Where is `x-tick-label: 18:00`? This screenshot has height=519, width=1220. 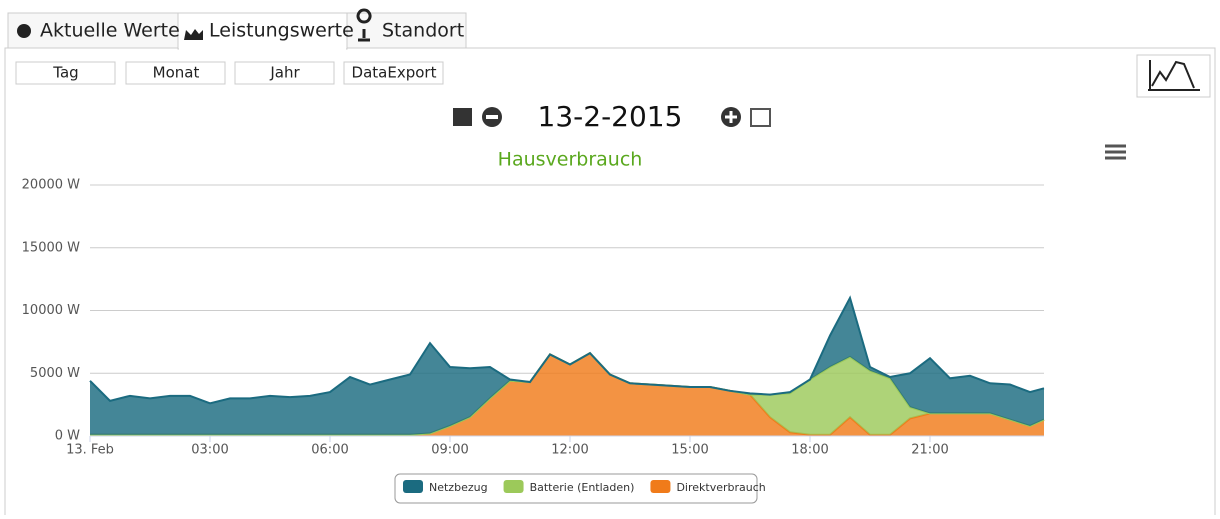 x-tick-label: 18:00 is located at coordinates (809, 450).